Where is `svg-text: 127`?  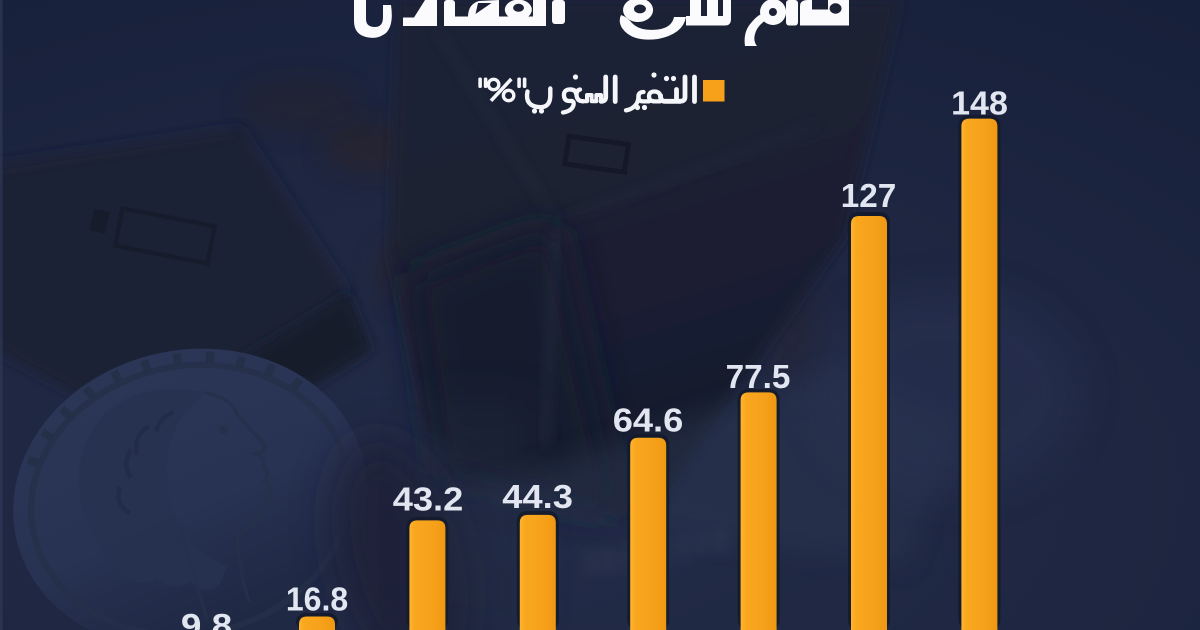 svg-text: 127 is located at coordinates (869, 196).